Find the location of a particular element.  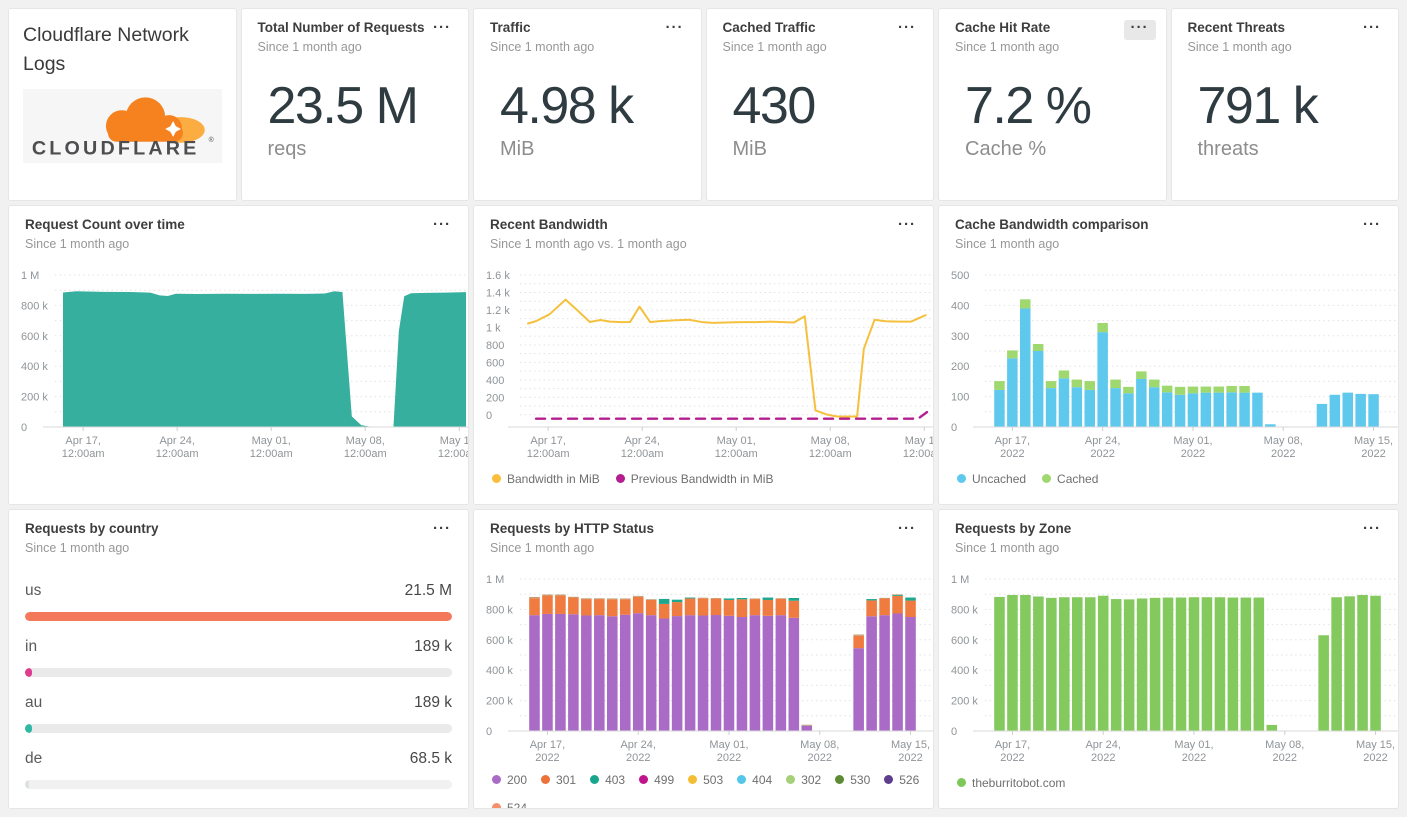

cloudflare-cloud-icon is located at coordinates (155, 119).